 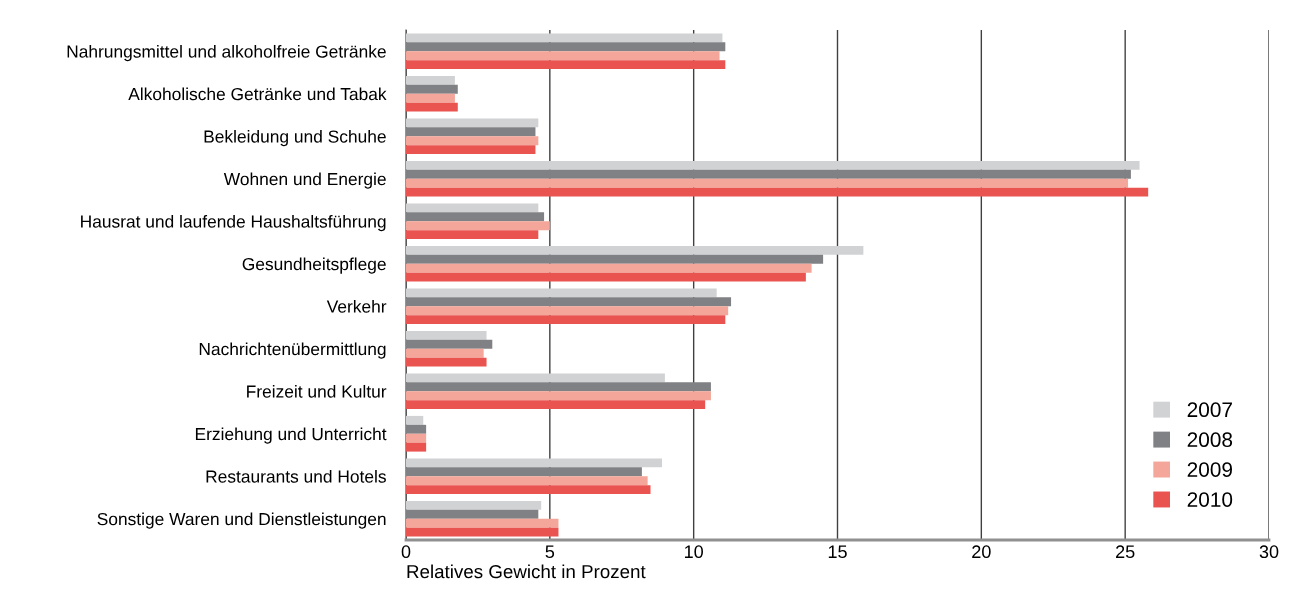 I want to click on y-tick-label: Verkehr, so click(x=356, y=306).